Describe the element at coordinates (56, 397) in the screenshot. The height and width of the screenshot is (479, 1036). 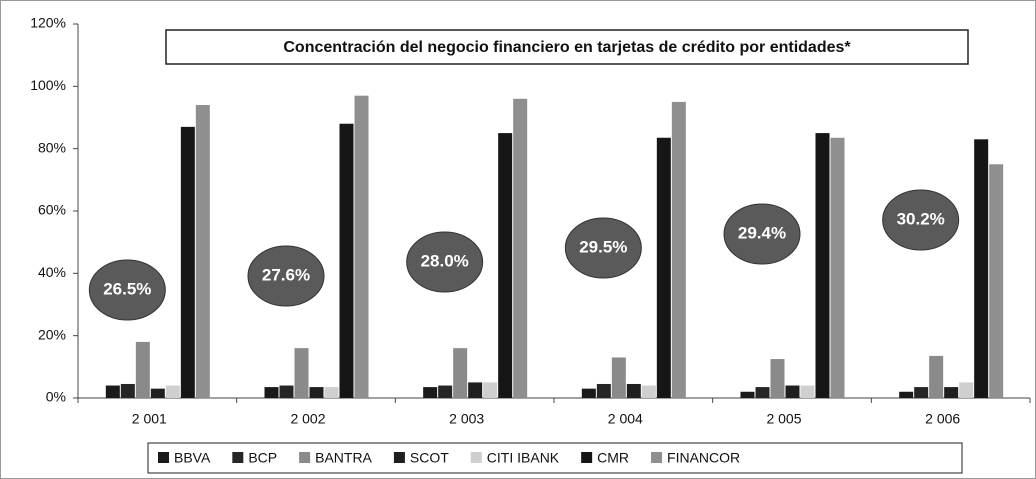
I see `y-tick-label: 0%` at that location.